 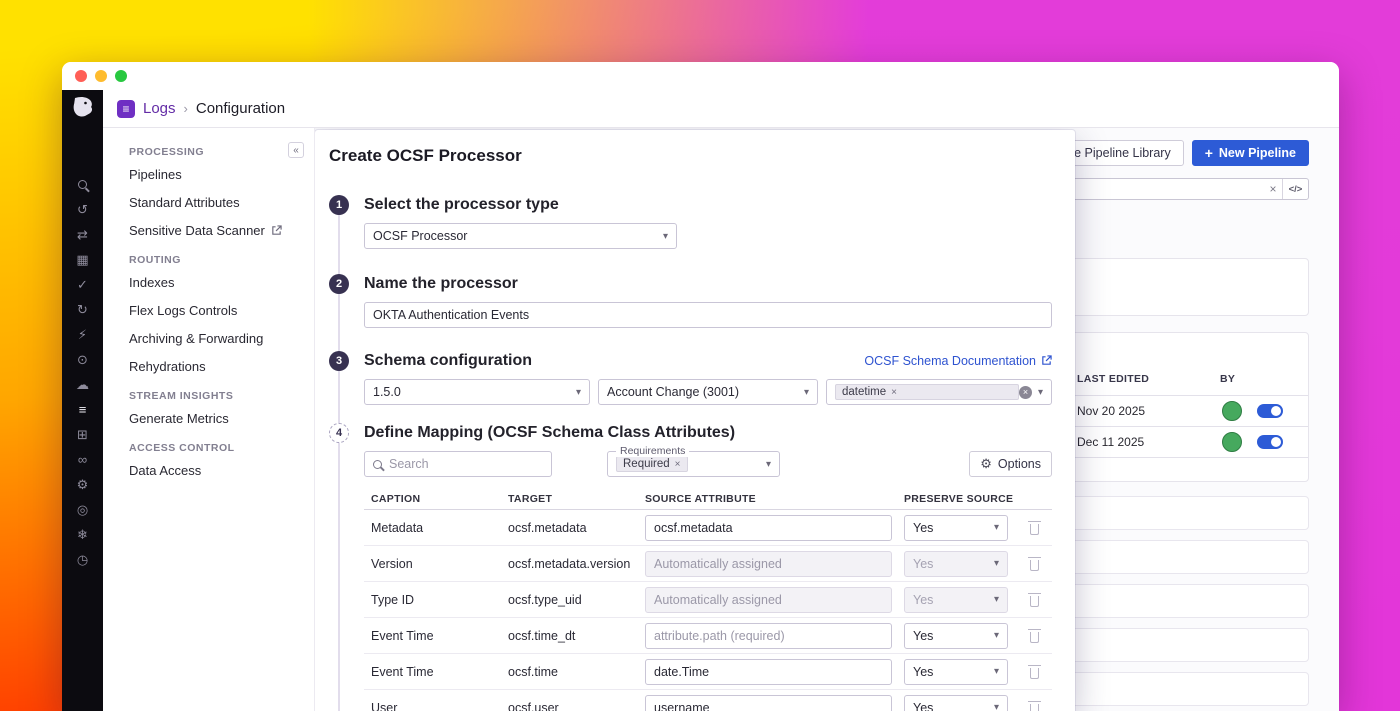 What do you see at coordinates (82, 309) in the screenshot?
I see `synthetics-icon: ↻` at bounding box center [82, 309].